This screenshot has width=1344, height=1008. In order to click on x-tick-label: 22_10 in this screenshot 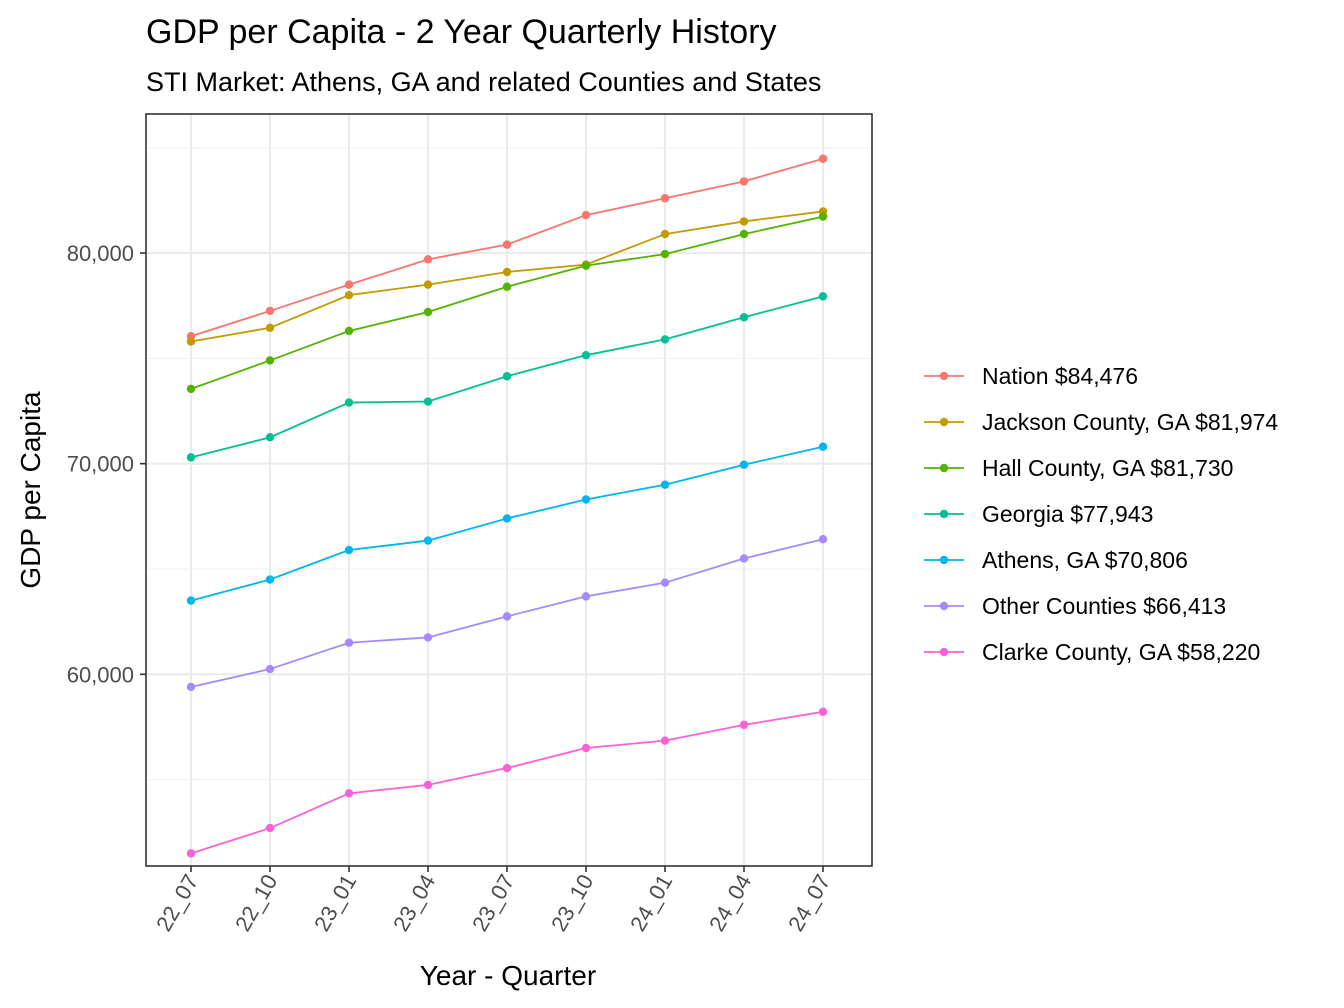, I will do `click(256, 902)`.